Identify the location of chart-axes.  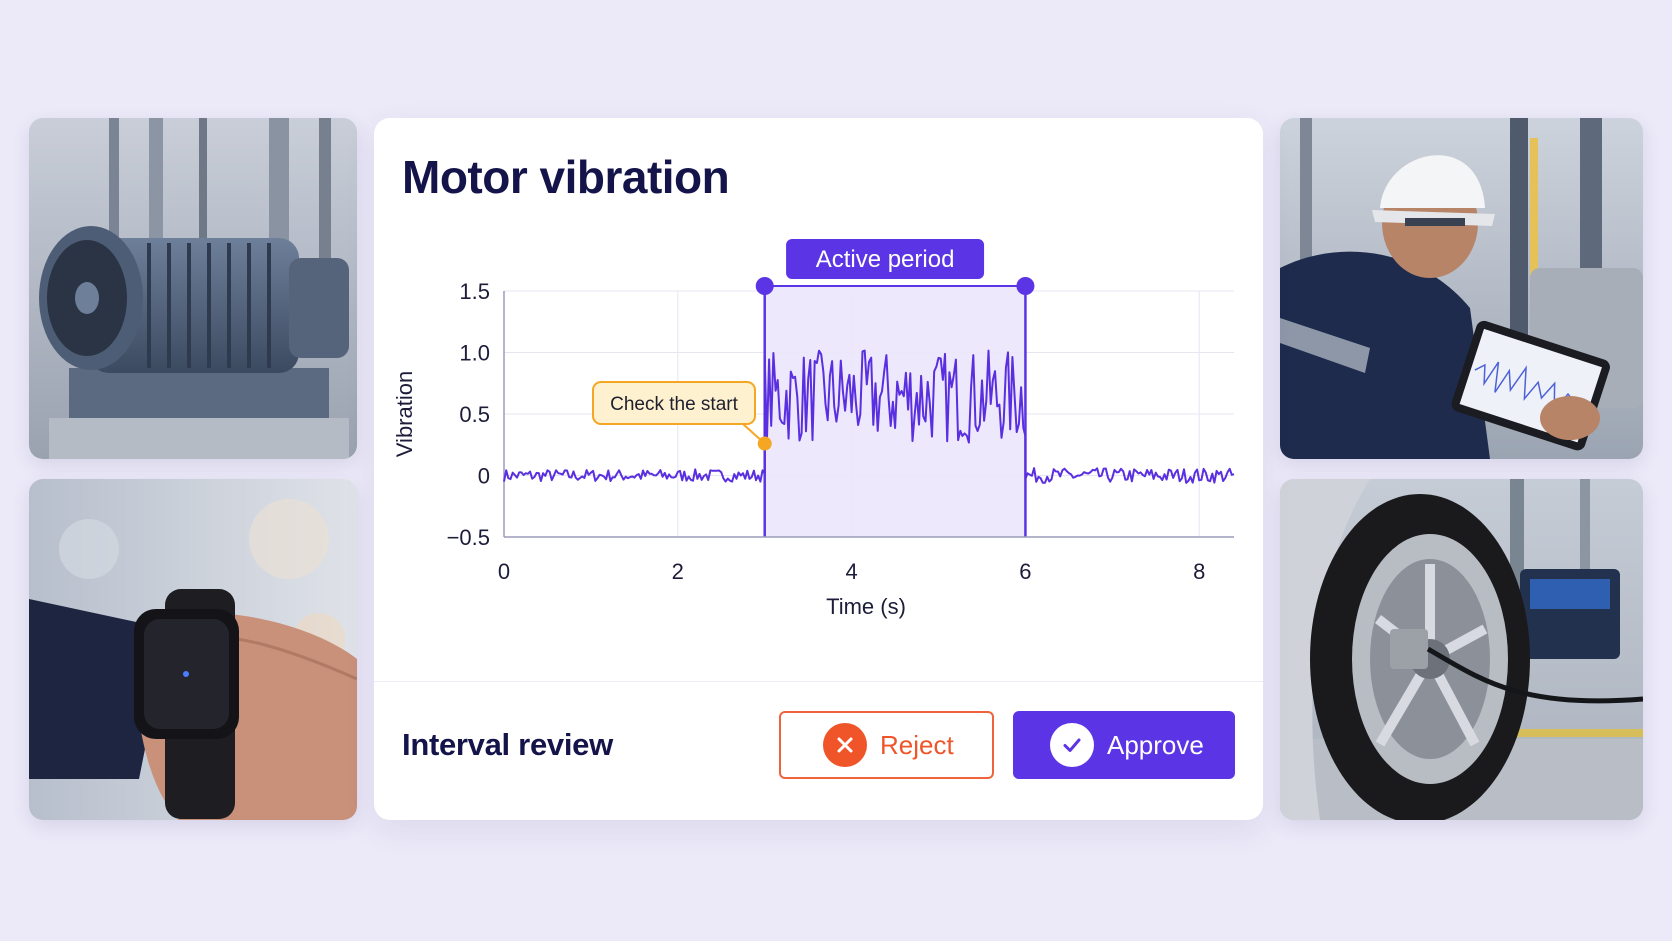
(868, 414).